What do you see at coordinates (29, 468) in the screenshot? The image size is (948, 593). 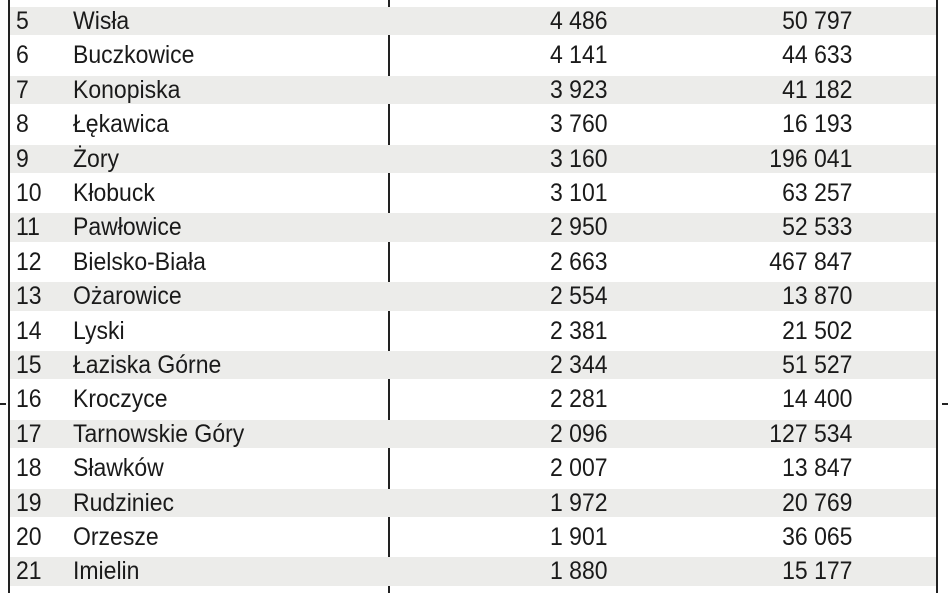 I see `rank-cell: 18` at bounding box center [29, 468].